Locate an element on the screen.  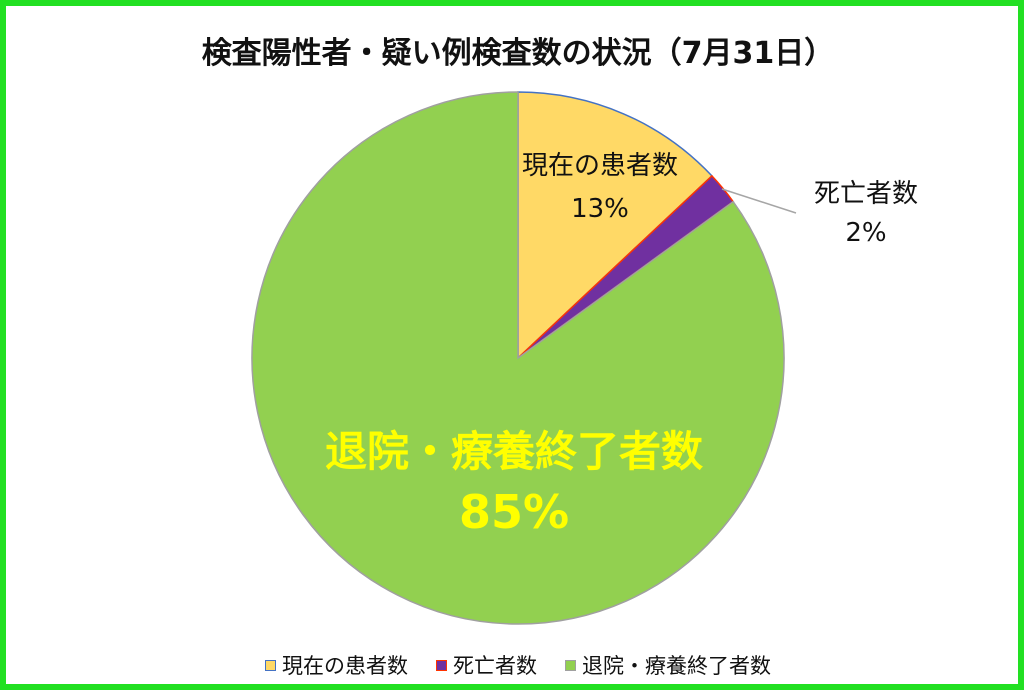
chart-legend: 現在の患者数 死亡者数 退院・療養終了者数 is located at coordinates (515, 665).